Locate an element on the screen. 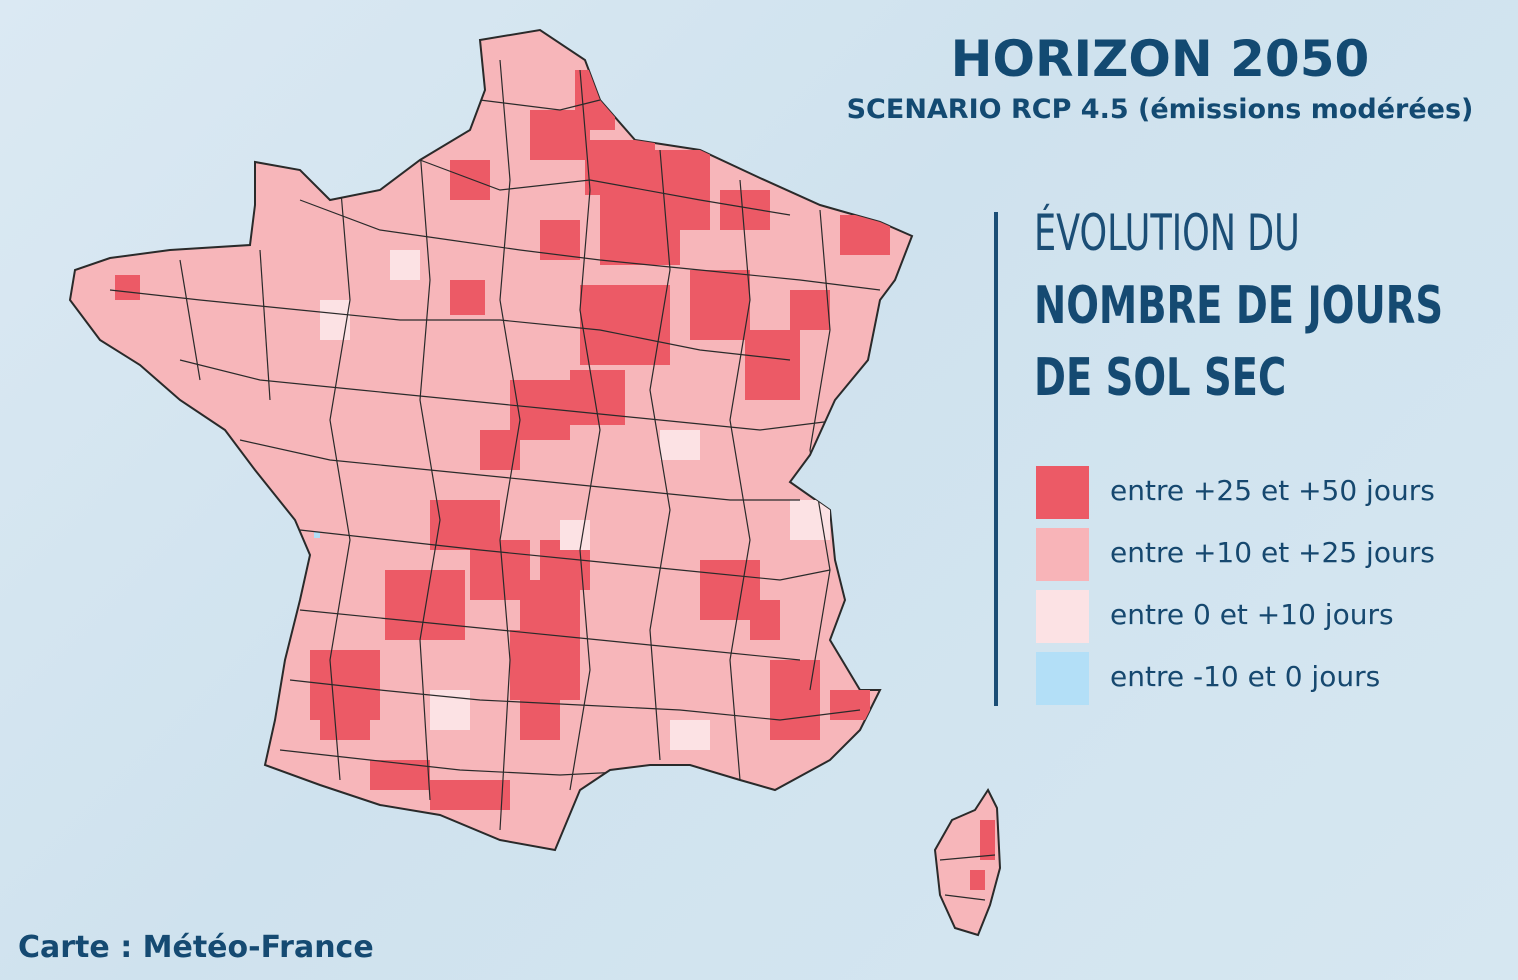 Image resolution: width=1518 pixels, height=980 pixels. corsica-fill is located at coordinates (967, 862).